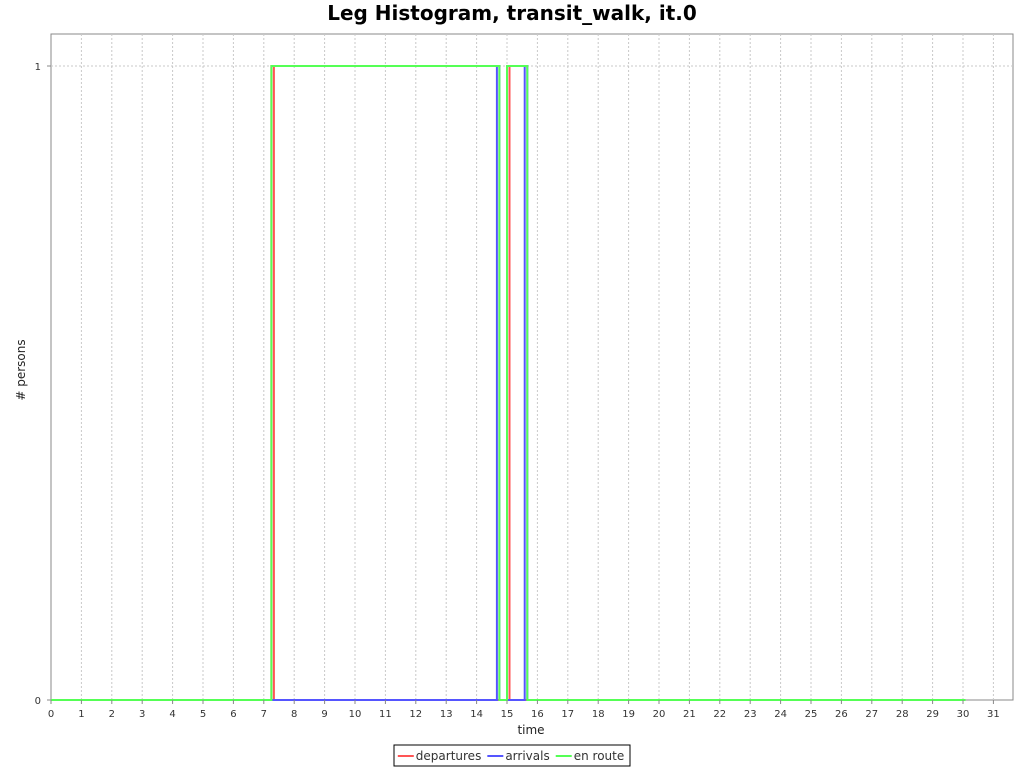 The height and width of the screenshot is (768, 1024). I want to click on x-tick-label: 31, so click(993, 714).